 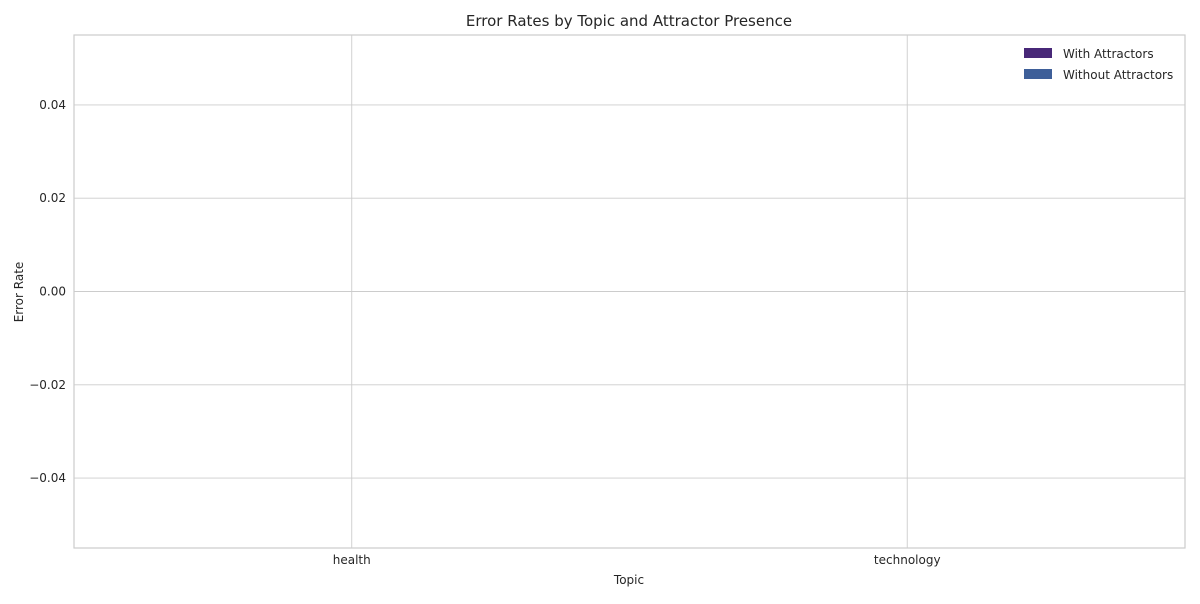 What do you see at coordinates (352, 560) in the screenshot?
I see `x-tick-label: health` at bounding box center [352, 560].